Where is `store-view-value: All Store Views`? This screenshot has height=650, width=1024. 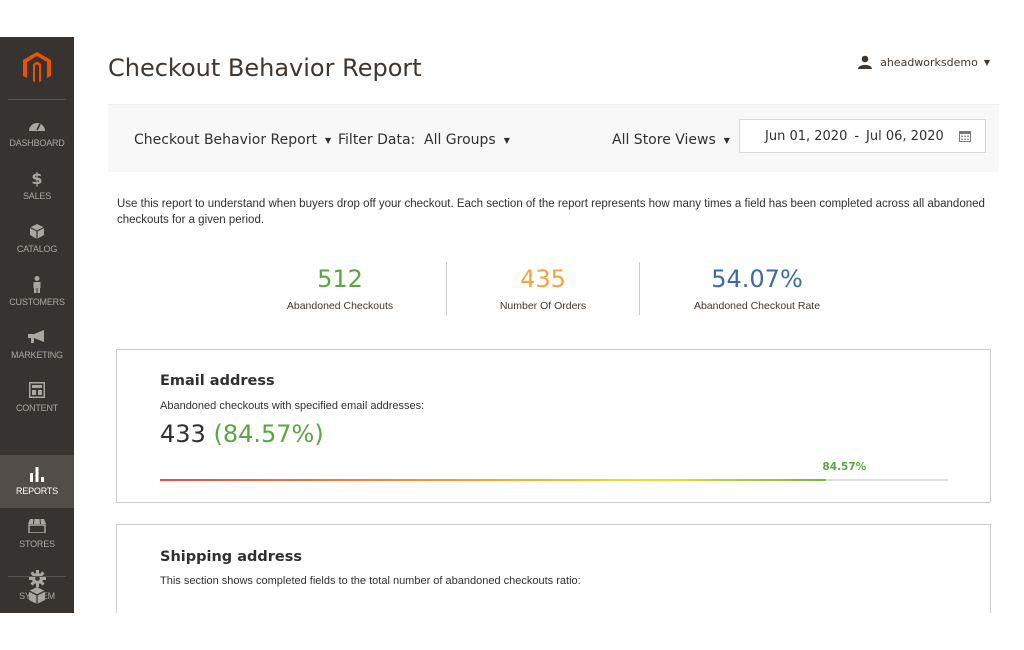
store-view-value: All Store Views is located at coordinates (664, 140).